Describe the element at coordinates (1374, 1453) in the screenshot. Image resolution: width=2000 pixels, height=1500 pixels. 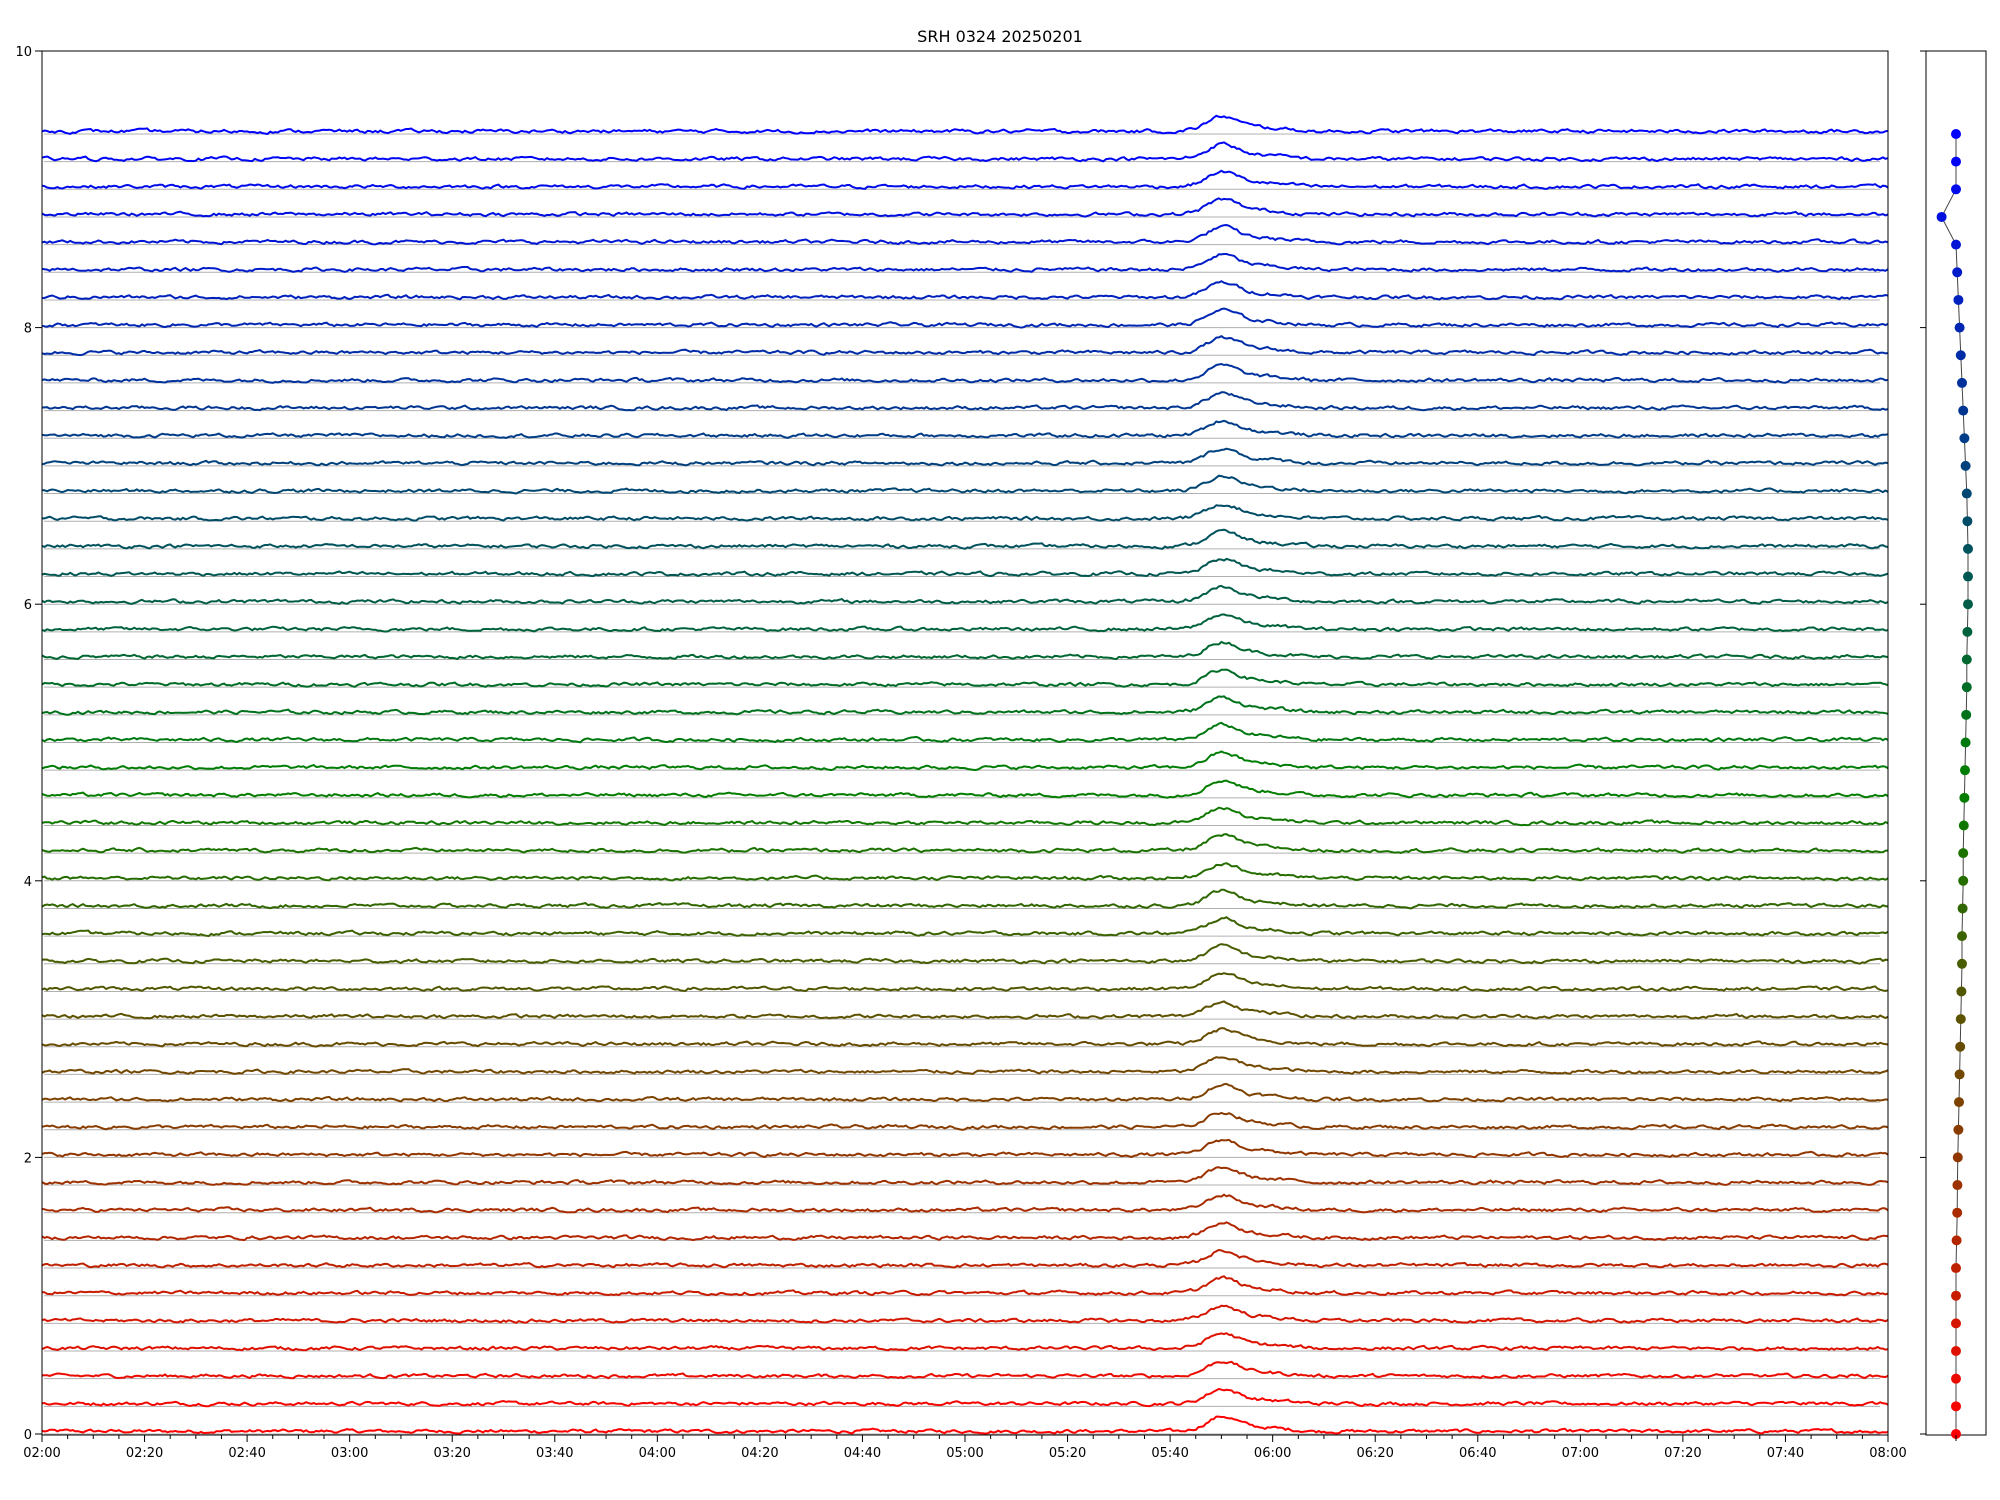
I see `x-tick-label: 06:20` at that location.